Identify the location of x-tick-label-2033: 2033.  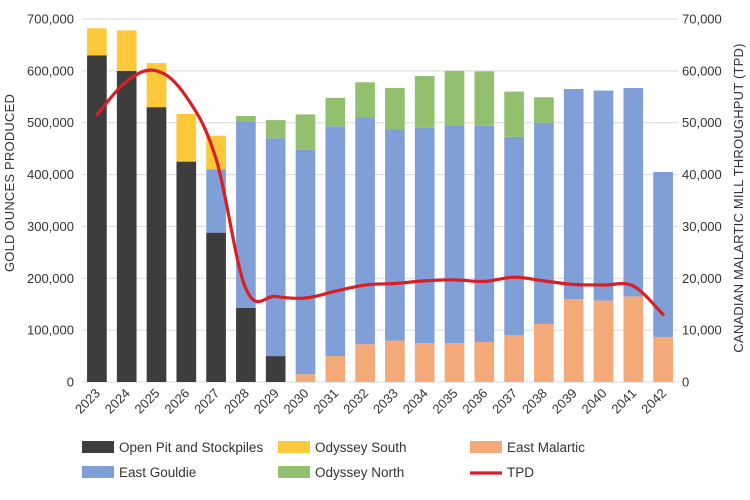
(385, 401).